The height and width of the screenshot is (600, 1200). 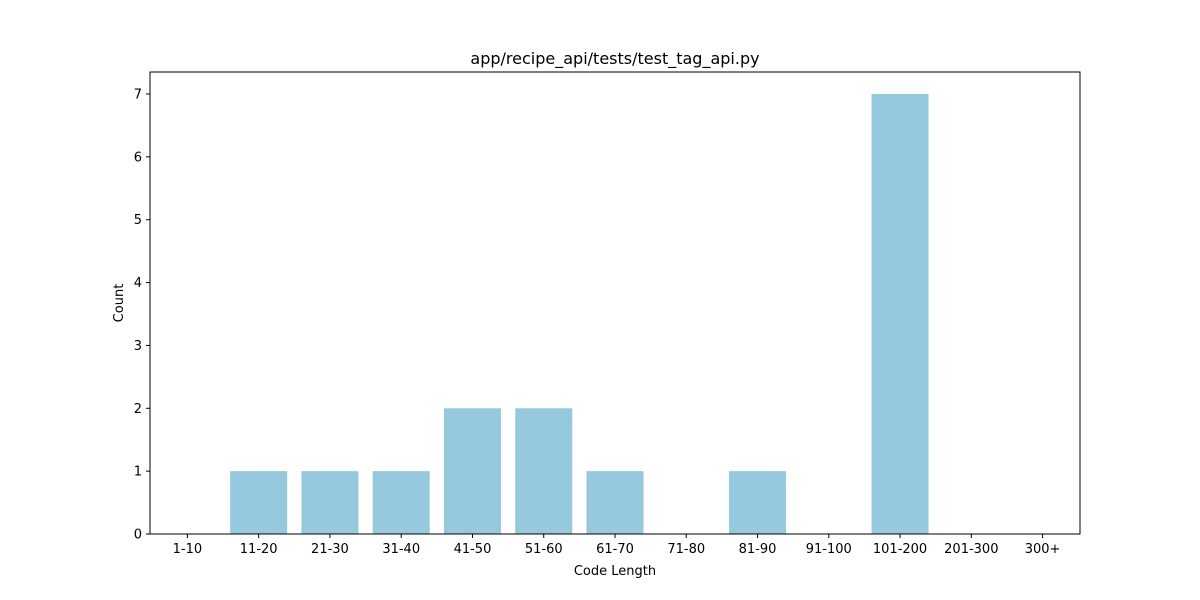 What do you see at coordinates (330, 549) in the screenshot?
I see `x-tick-label: 21-30` at bounding box center [330, 549].